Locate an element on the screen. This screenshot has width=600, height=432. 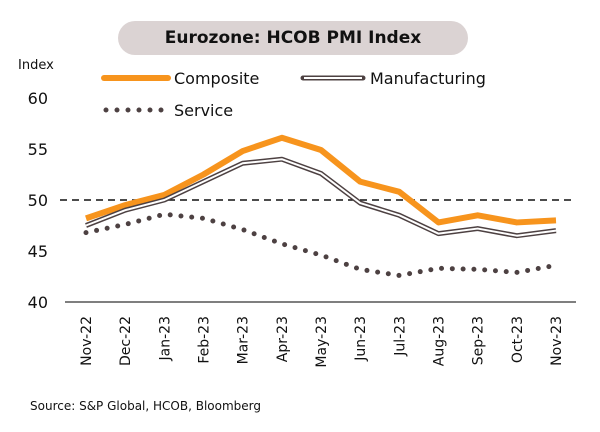
x-tick-label: Feb-23 is located at coordinates (205, 340).